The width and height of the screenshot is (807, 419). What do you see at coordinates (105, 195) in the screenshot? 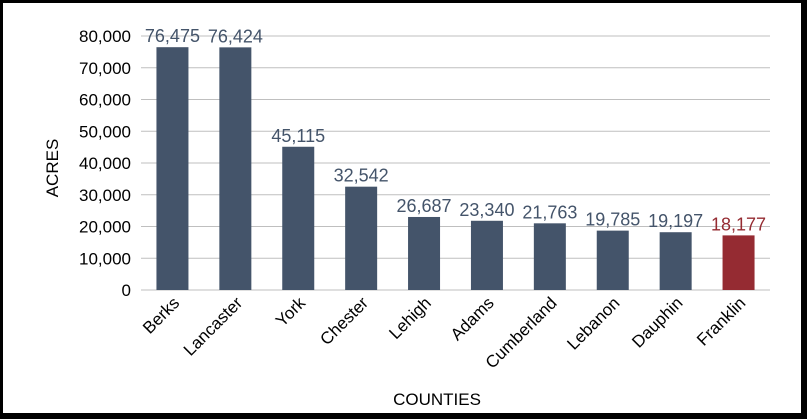
I see `y-tick-label: 30,000` at bounding box center [105, 195].